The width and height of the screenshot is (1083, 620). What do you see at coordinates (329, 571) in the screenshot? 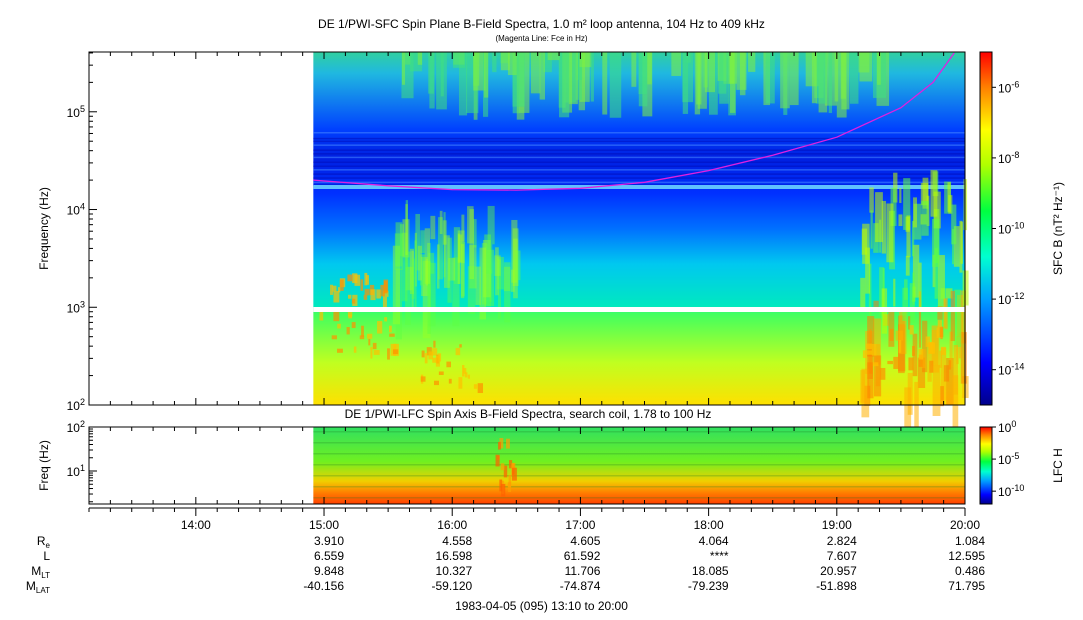
I see `ephemeris-value: 9.848` at bounding box center [329, 571].